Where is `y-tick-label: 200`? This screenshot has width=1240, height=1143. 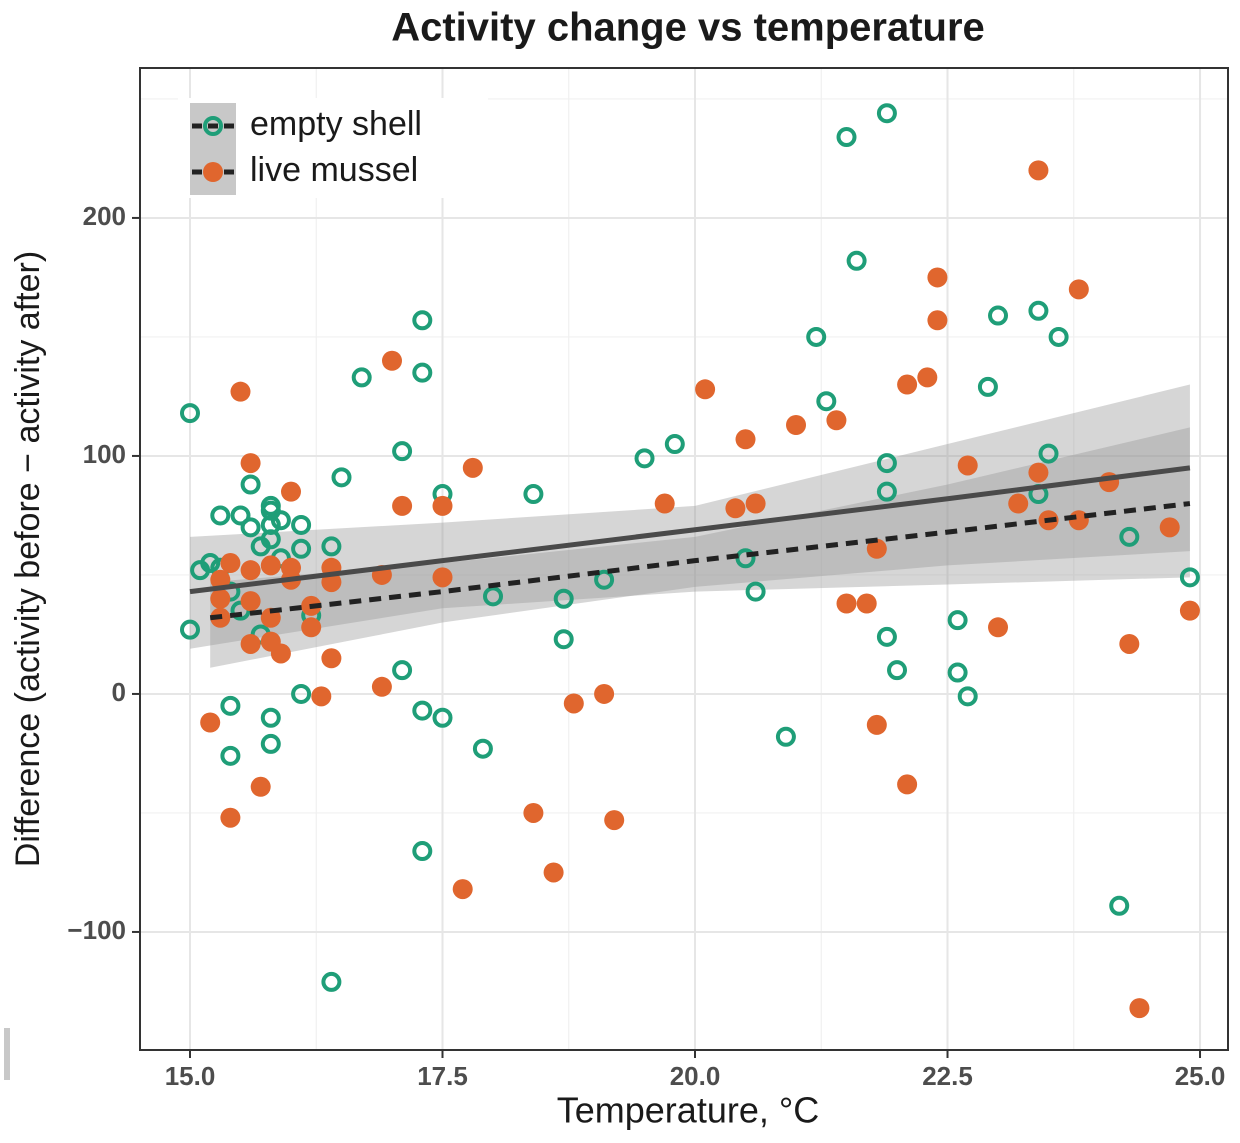 y-tick-label: 200 is located at coordinates (104, 216).